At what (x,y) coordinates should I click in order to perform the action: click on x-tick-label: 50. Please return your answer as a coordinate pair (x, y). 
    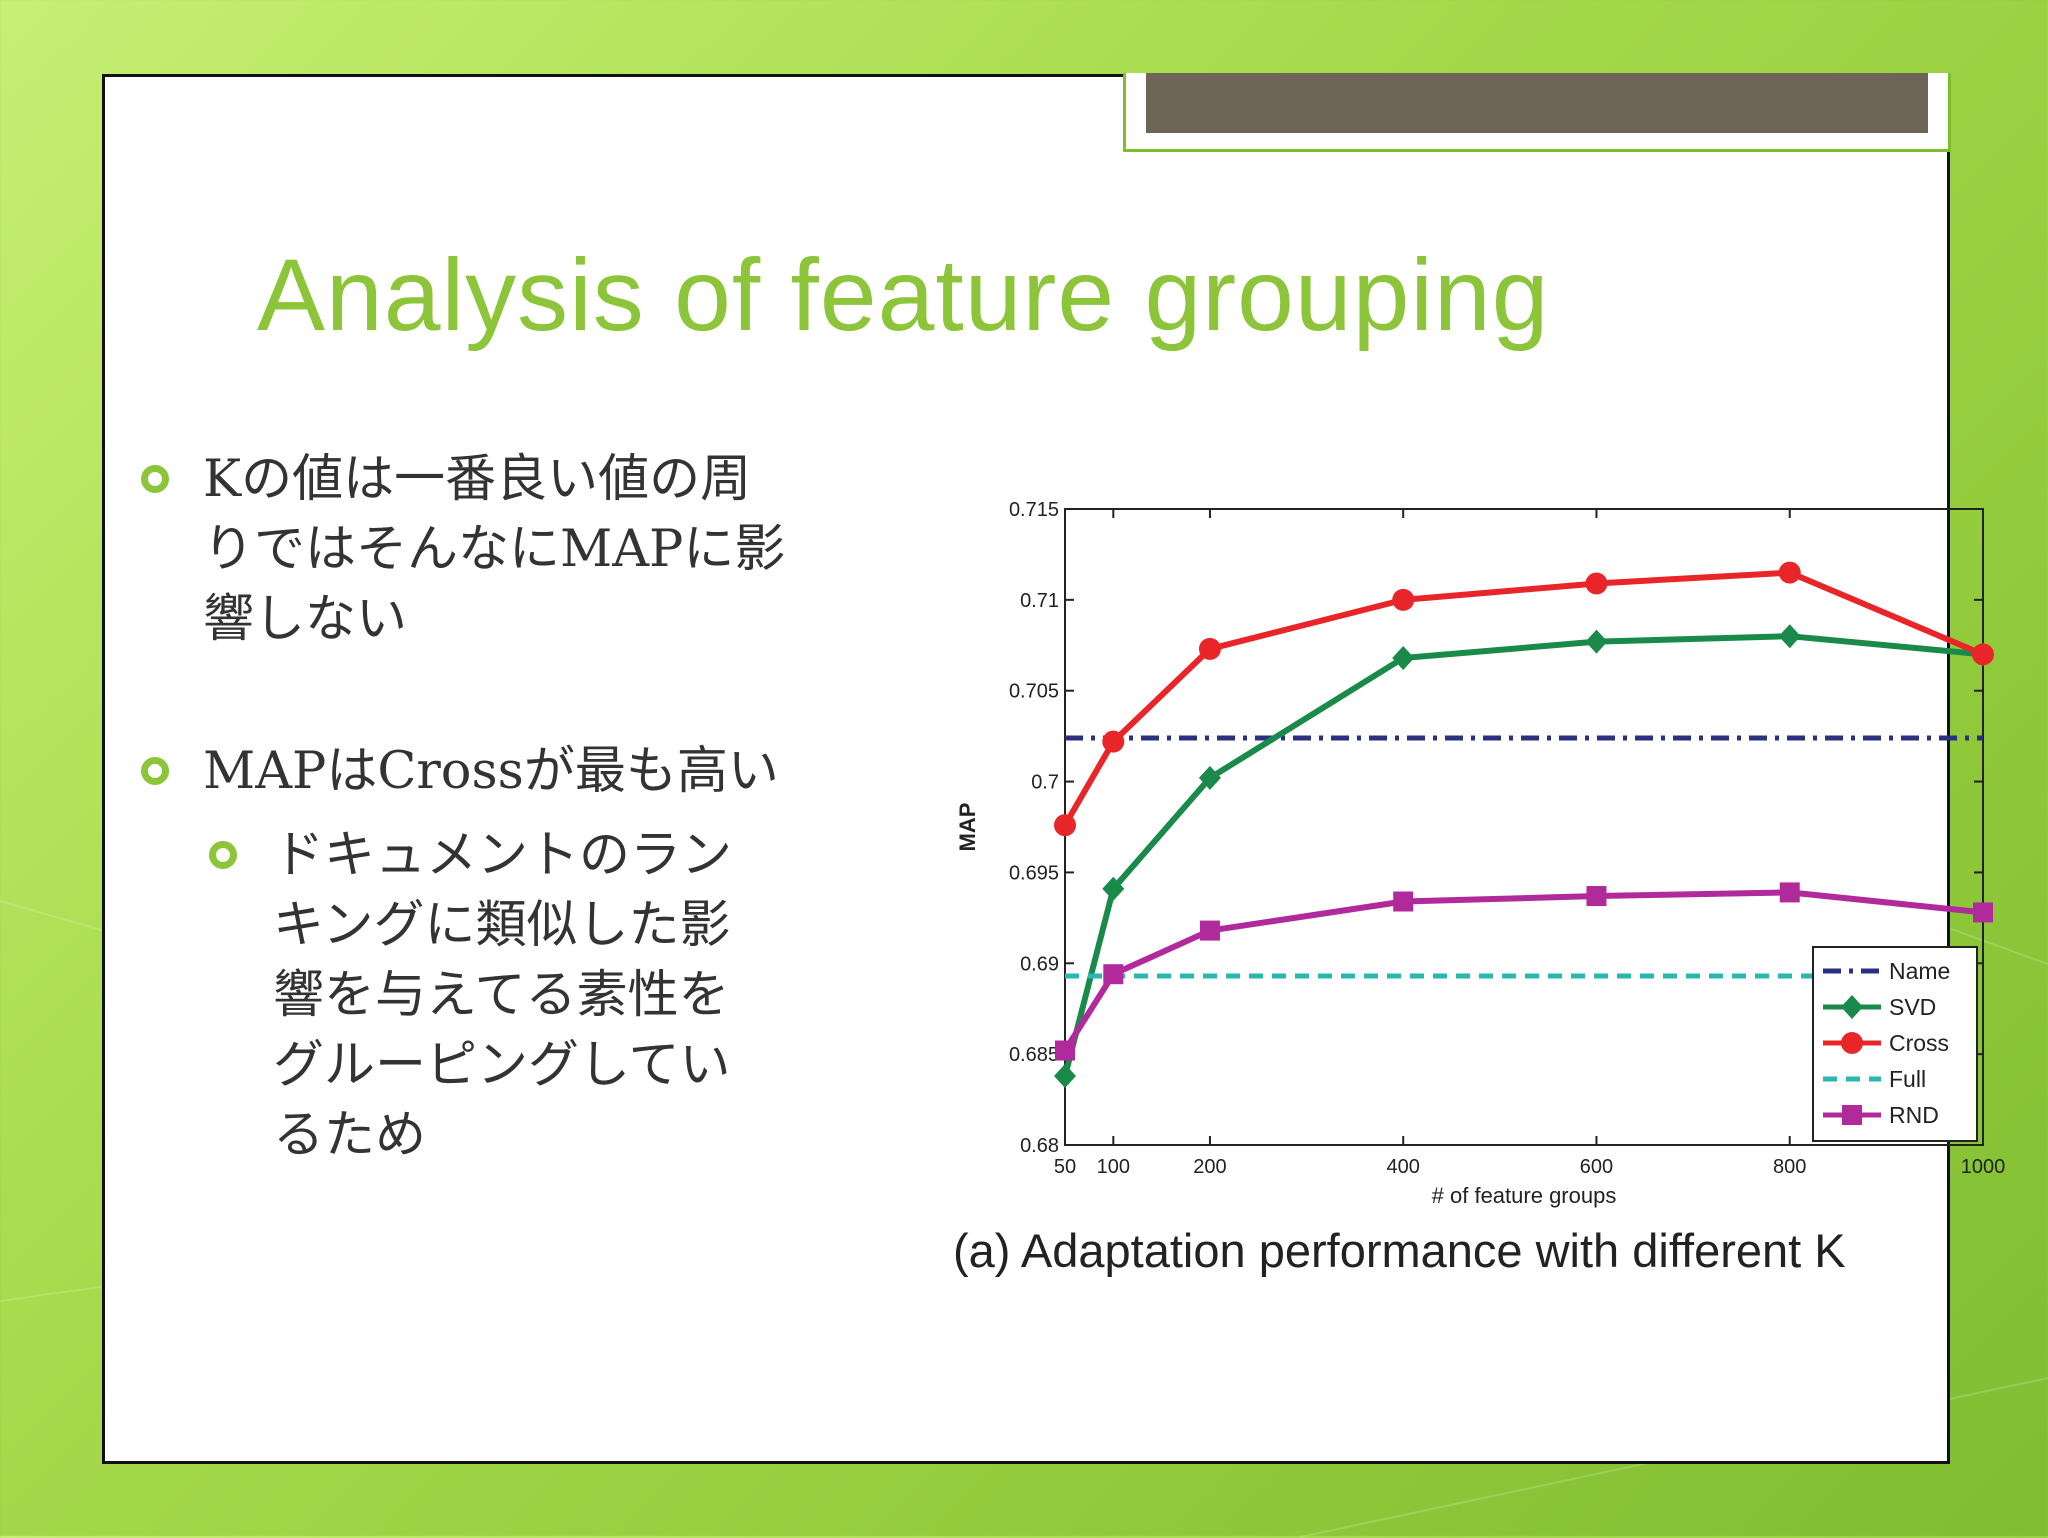
    Looking at the image, I should click on (1065, 1167).